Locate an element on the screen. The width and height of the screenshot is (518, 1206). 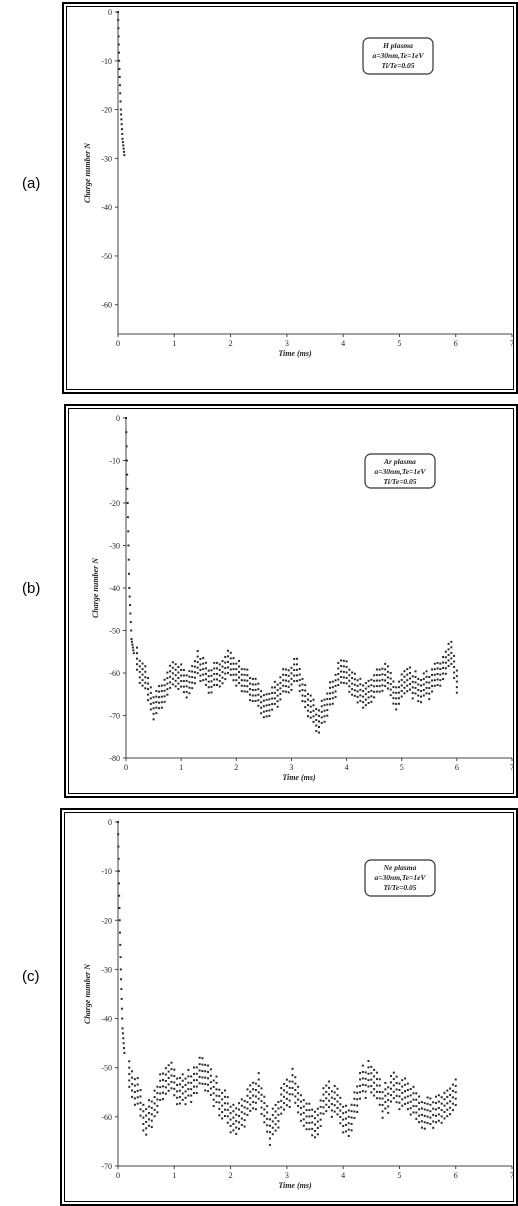
y-tick-label: -20 is located at coordinates (114, 503).